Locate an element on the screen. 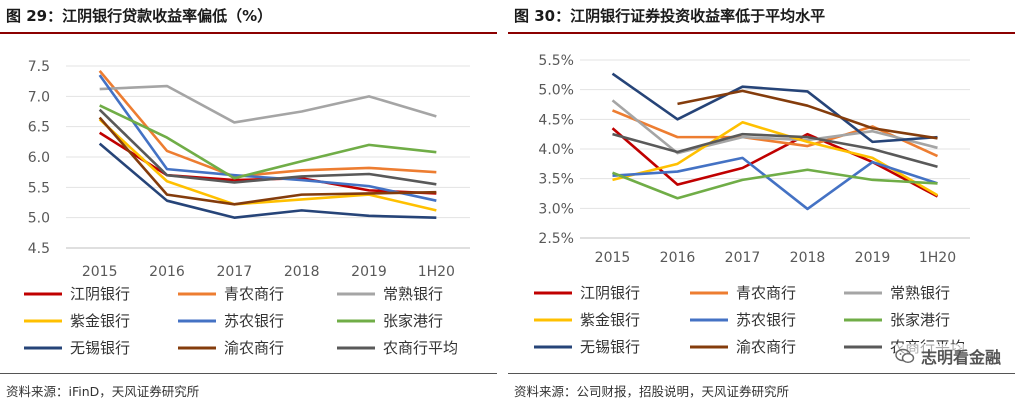 This screenshot has width=1015, height=409. y-tick-label: 5.5 is located at coordinates (39, 188).